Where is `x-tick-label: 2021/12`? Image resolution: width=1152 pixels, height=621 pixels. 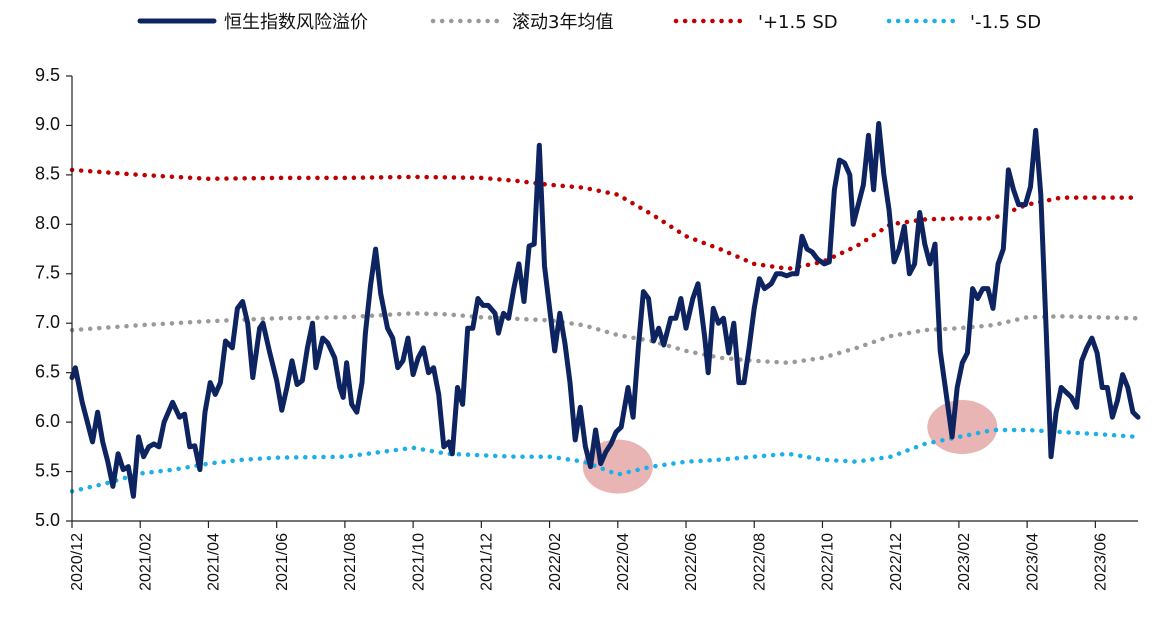 x-tick-label: 2021/12 is located at coordinates (487, 562).